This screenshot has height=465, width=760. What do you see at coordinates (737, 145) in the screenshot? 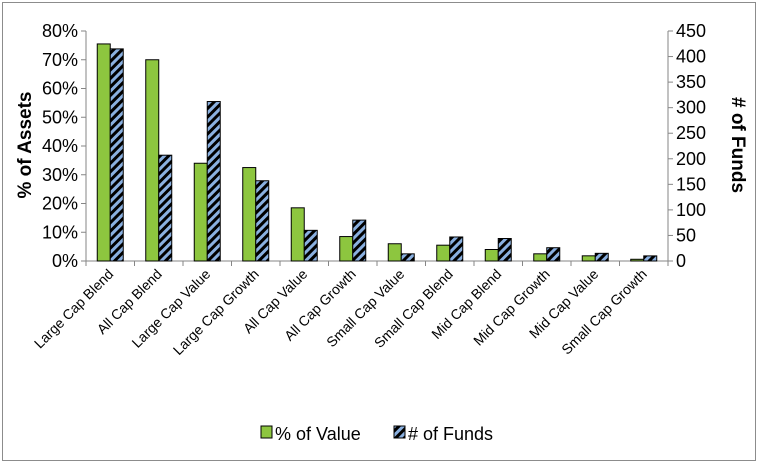
I see `y2-axis-title: # of Funds` at bounding box center [737, 145].